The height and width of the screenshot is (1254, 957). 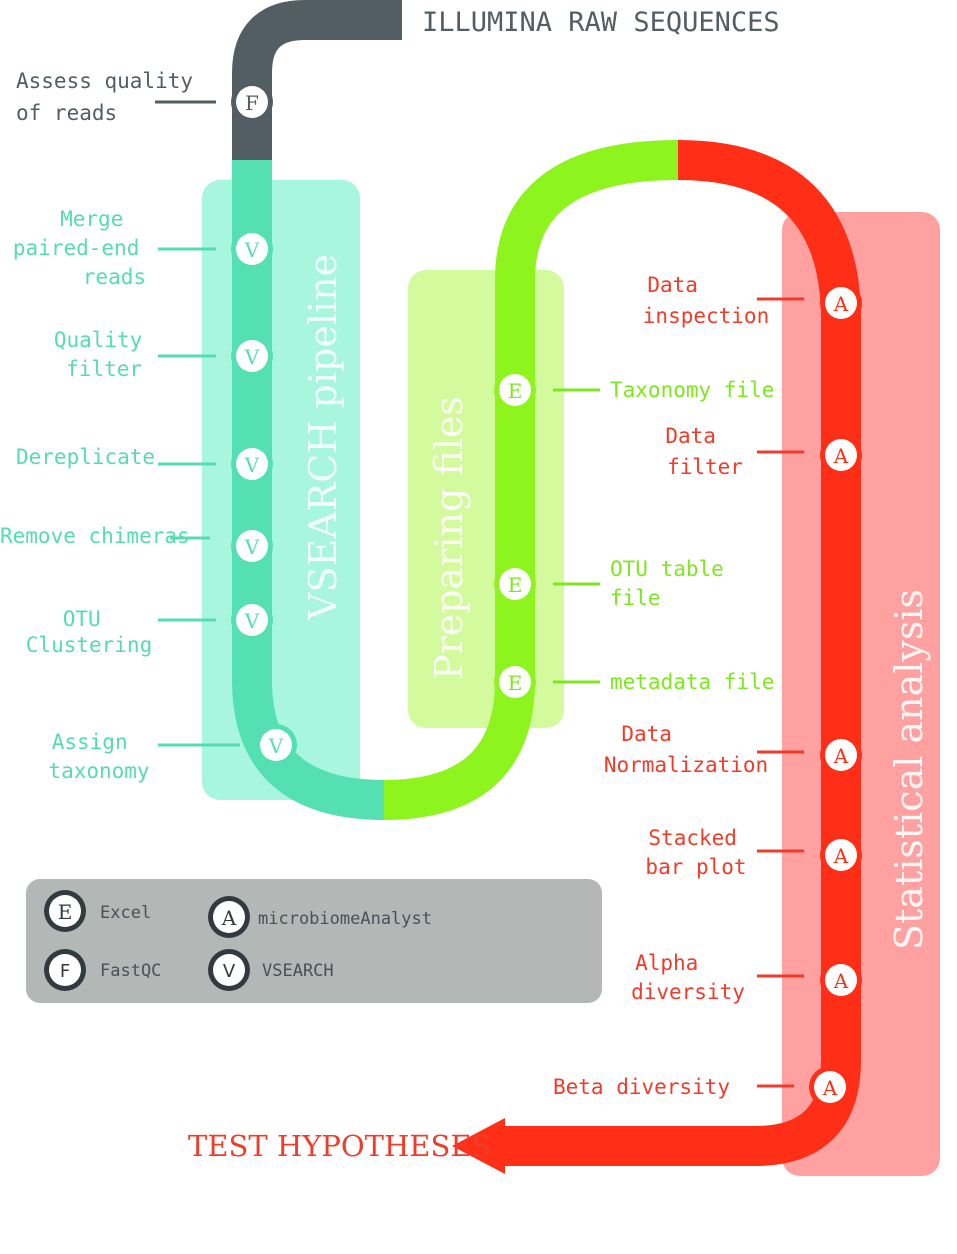 I want to click on label-otu-table-file: OTU table file, so click(x=673, y=583).